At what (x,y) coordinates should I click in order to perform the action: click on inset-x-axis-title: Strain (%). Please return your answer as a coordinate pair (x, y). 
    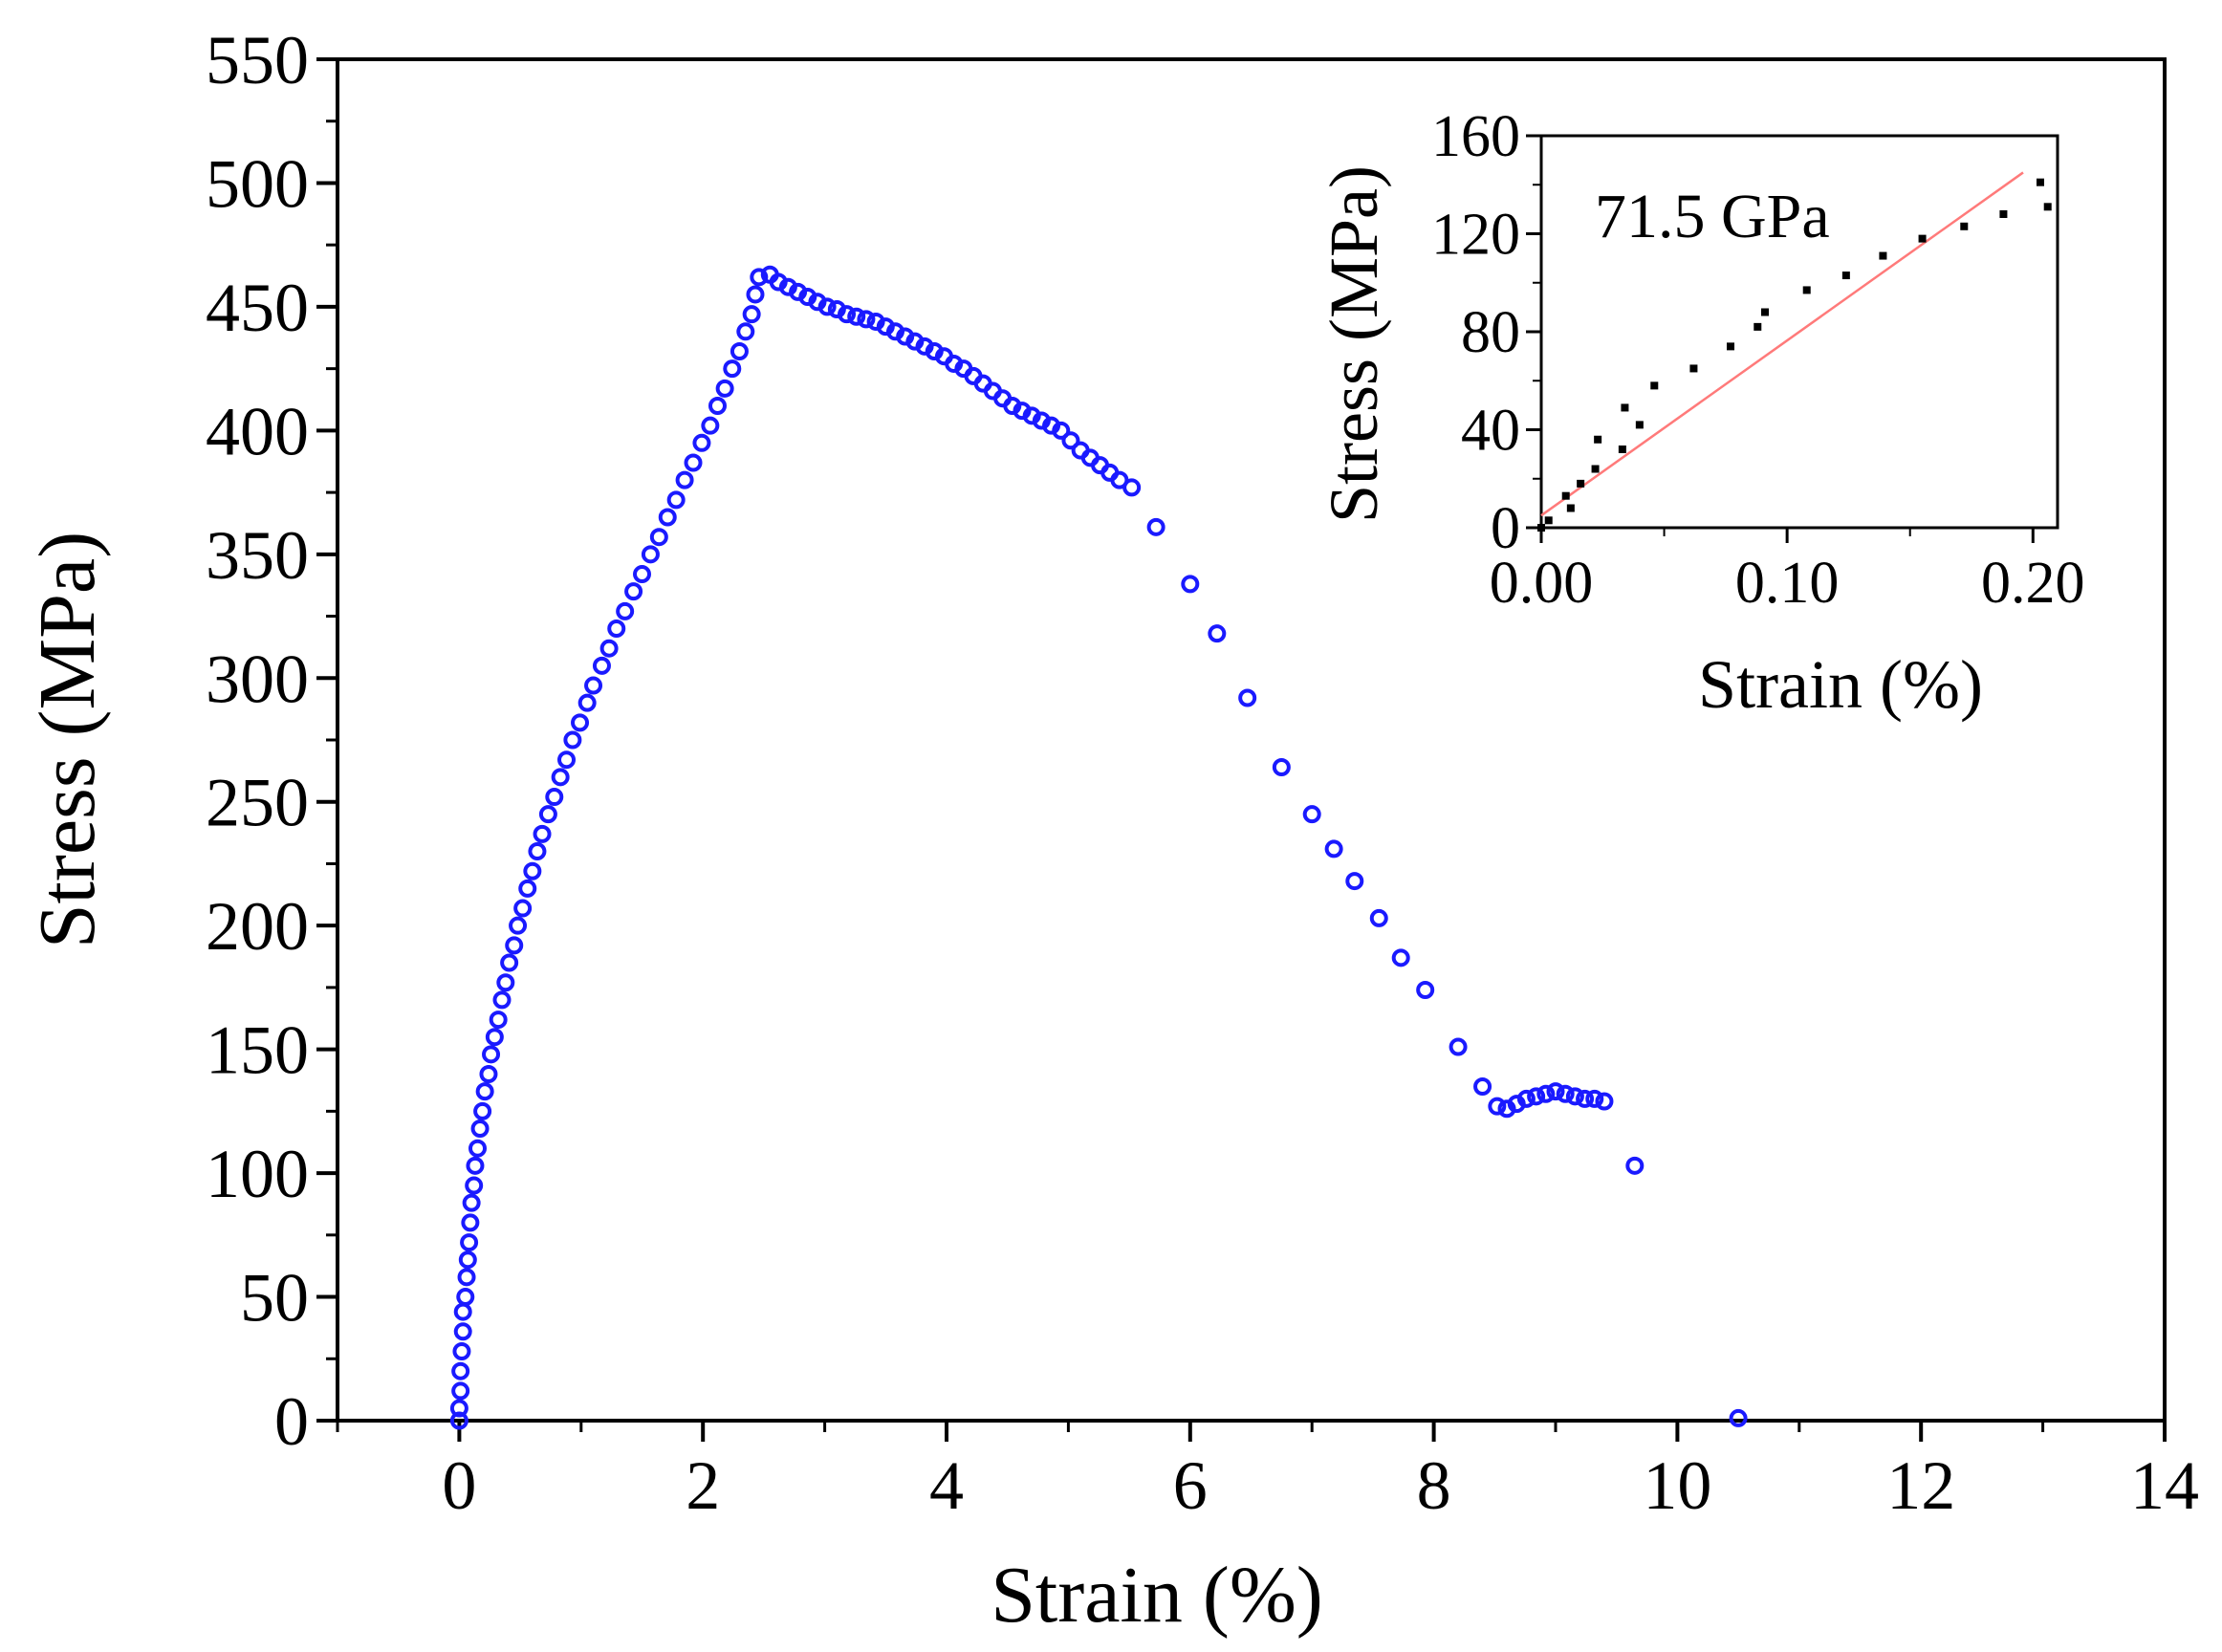
    Looking at the image, I should click on (1840, 684).